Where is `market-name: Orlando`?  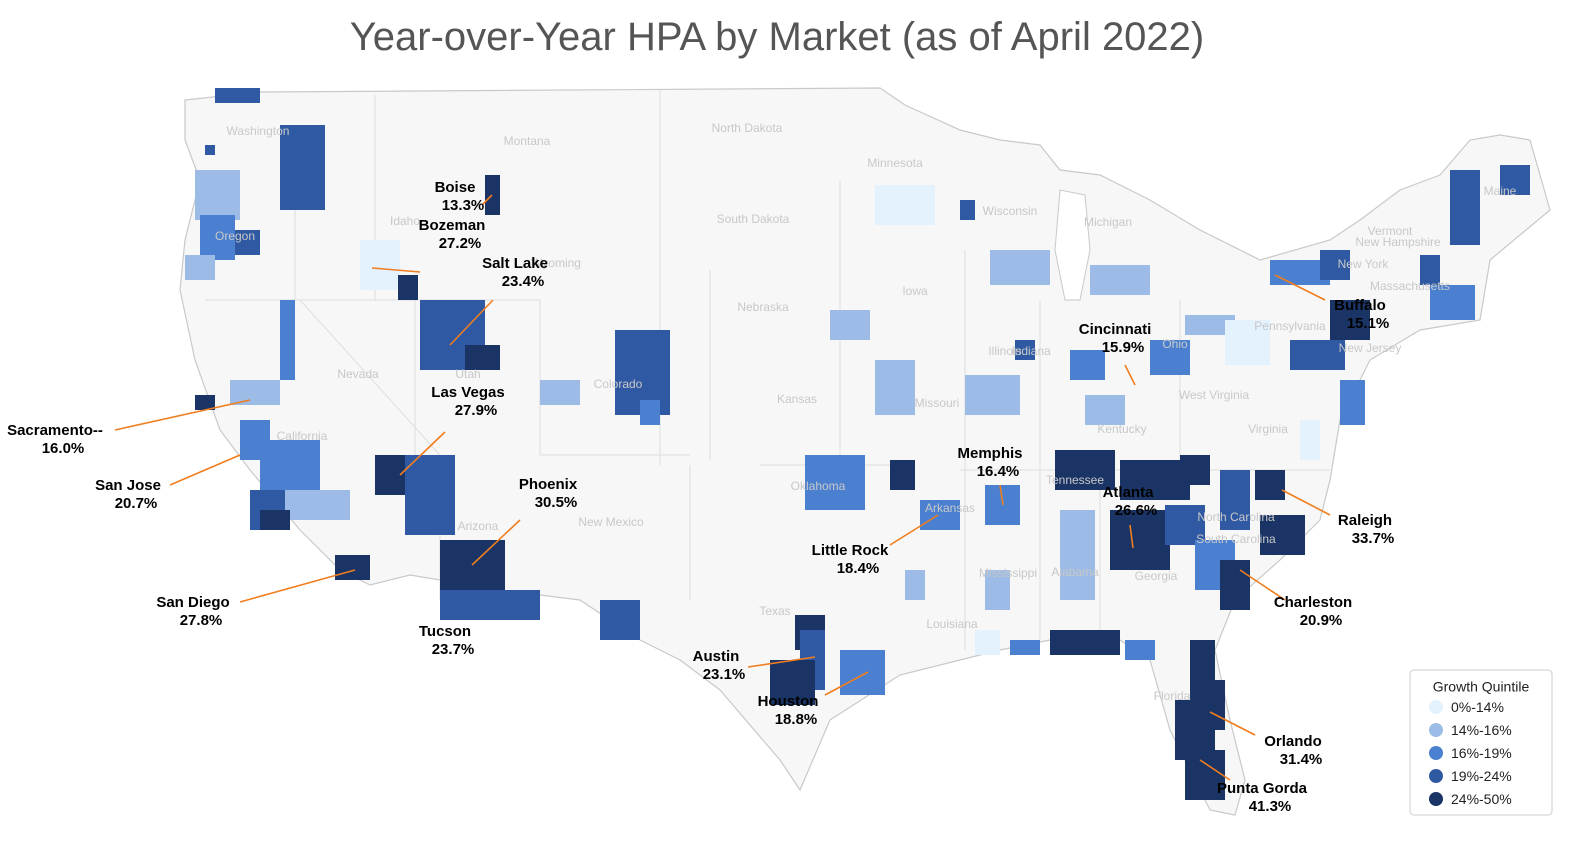
market-name: Orlando is located at coordinates (1293, 741).